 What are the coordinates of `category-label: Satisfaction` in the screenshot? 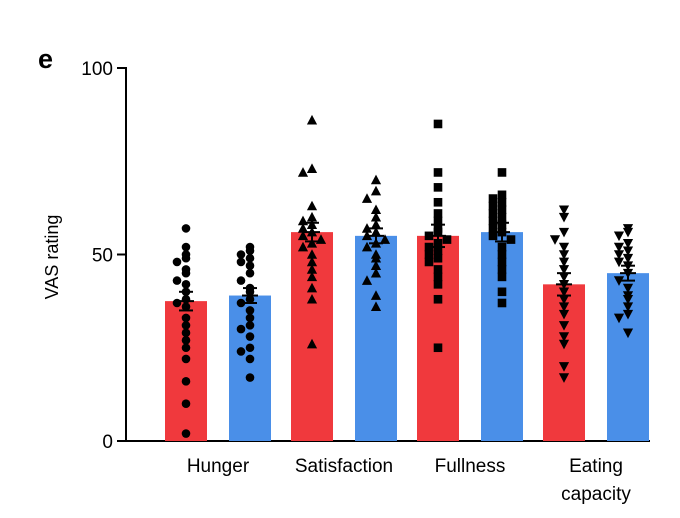 It's located at (344, 466).